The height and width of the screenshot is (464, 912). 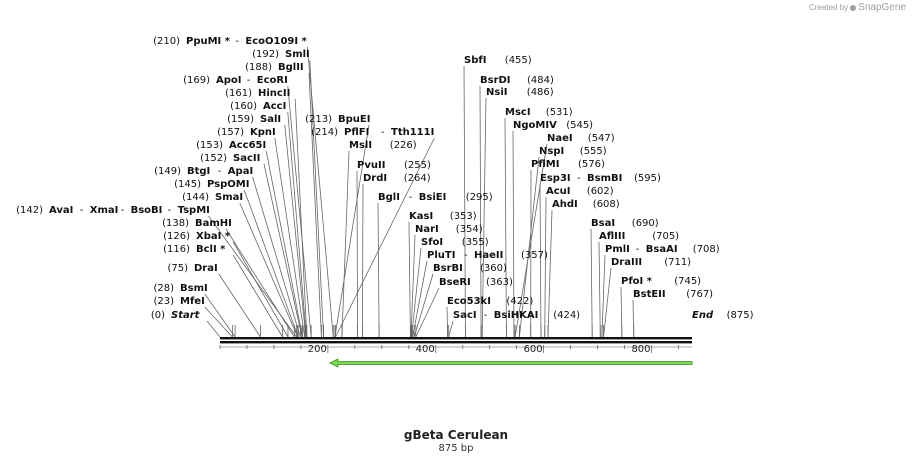 I want to click on enzyme-bgli: BglI, so click(x=389, y=197).